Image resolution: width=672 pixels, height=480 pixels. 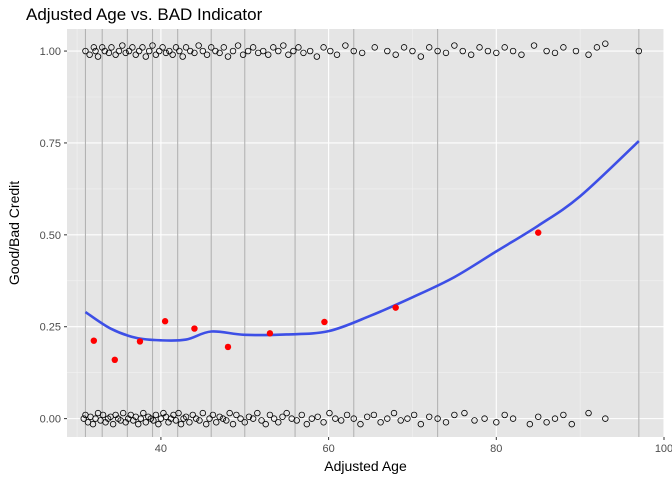 I want to click on y-tick-label: 0.75, so click(x=50, y=144).